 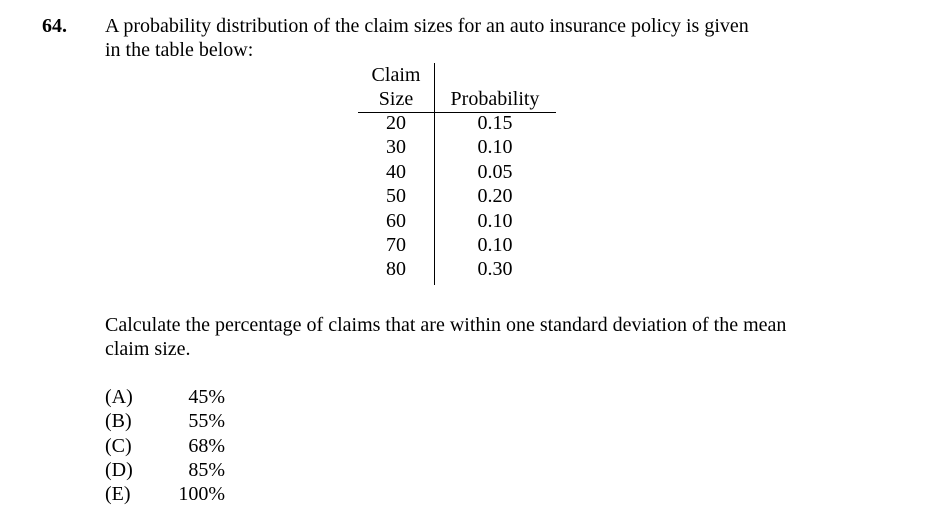 I want to click on claim-header-line-1: Claim, so click(x=396, y=75).